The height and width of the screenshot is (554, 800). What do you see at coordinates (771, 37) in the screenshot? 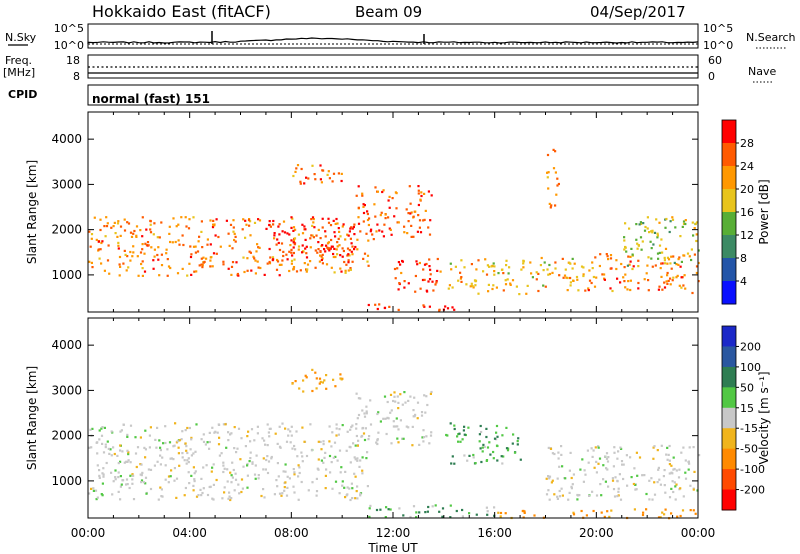
I see `nsearch-label: N.Search` at bounding box center [771, 37].